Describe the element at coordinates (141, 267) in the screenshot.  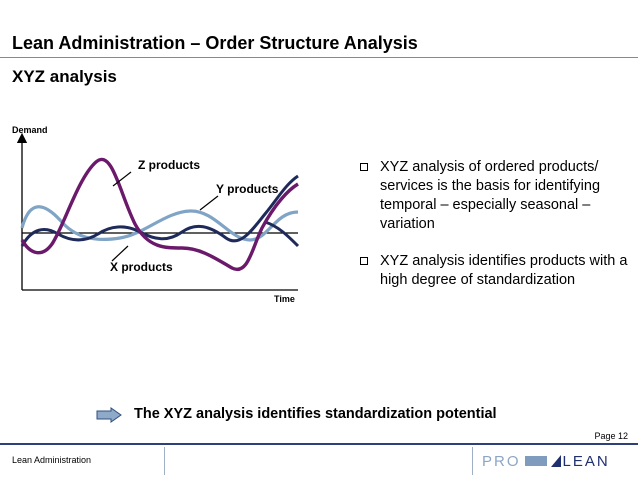
I see `x-products-label: X products` at that location.